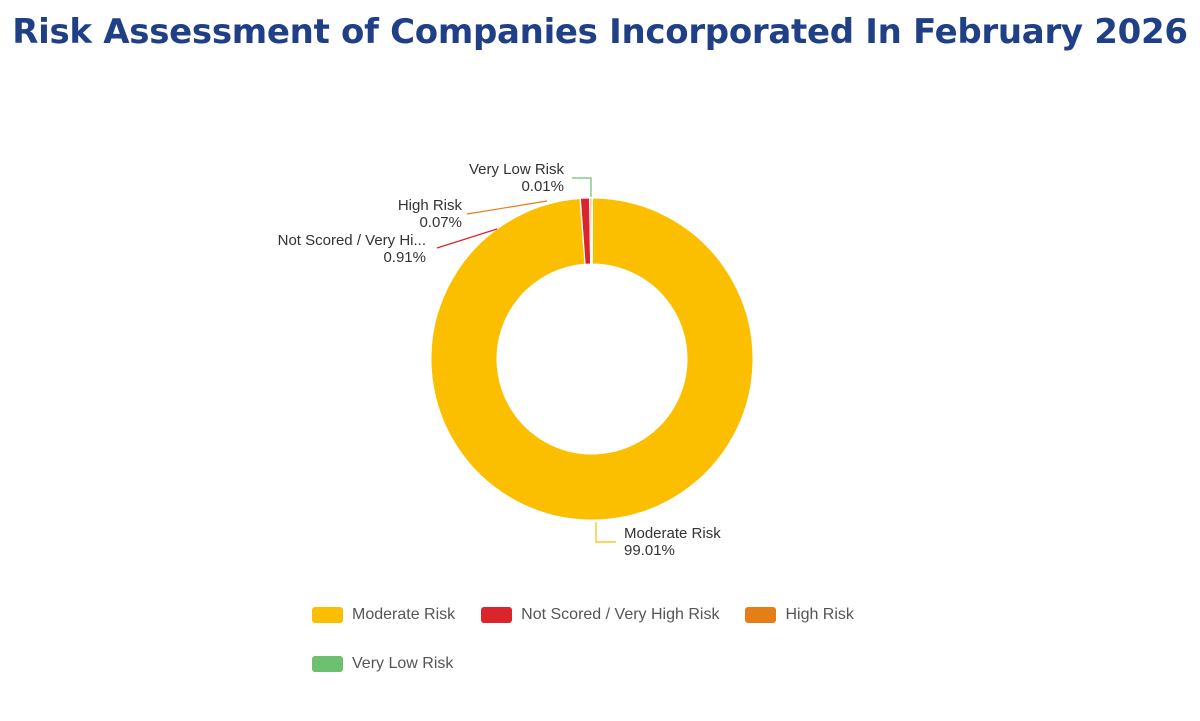  What do you see at coordinates (467, 238) in the screenshot?
I see `leader-line-not-scored-very-high-risk` at bounding box center [467, 238].